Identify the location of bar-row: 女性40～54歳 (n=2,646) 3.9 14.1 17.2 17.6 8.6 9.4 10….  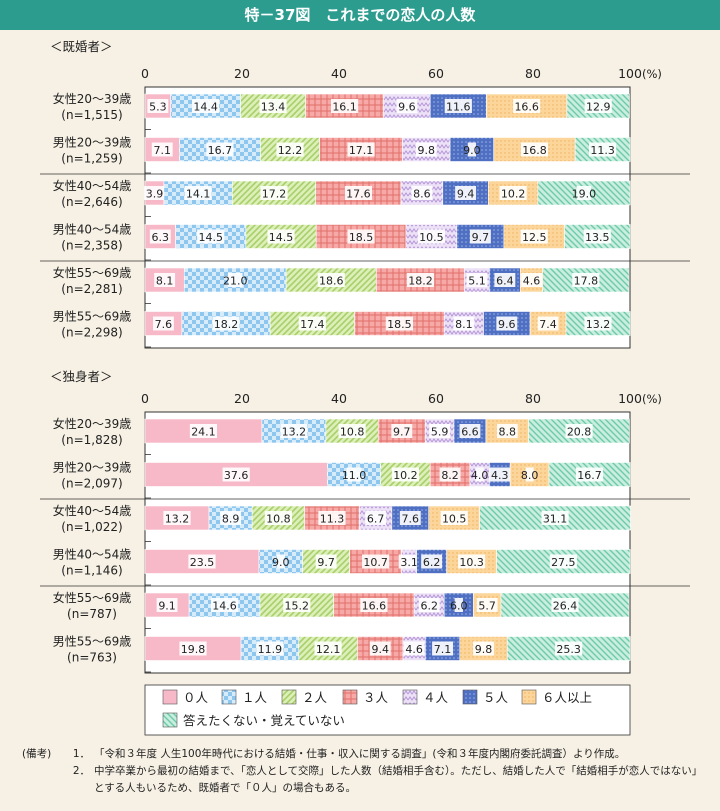
(365, 195).